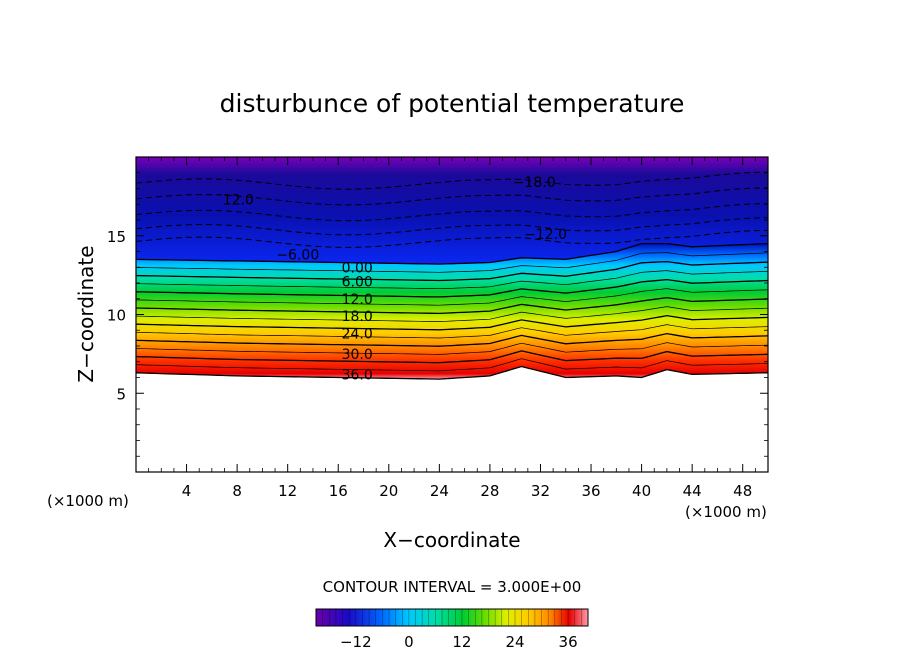 The height and width of the screenshot is (659, 904). What do you see at coordinates (545, 235) in the screenshot?
I see `contour-label: −12.0` at bounding box center [545, 235].